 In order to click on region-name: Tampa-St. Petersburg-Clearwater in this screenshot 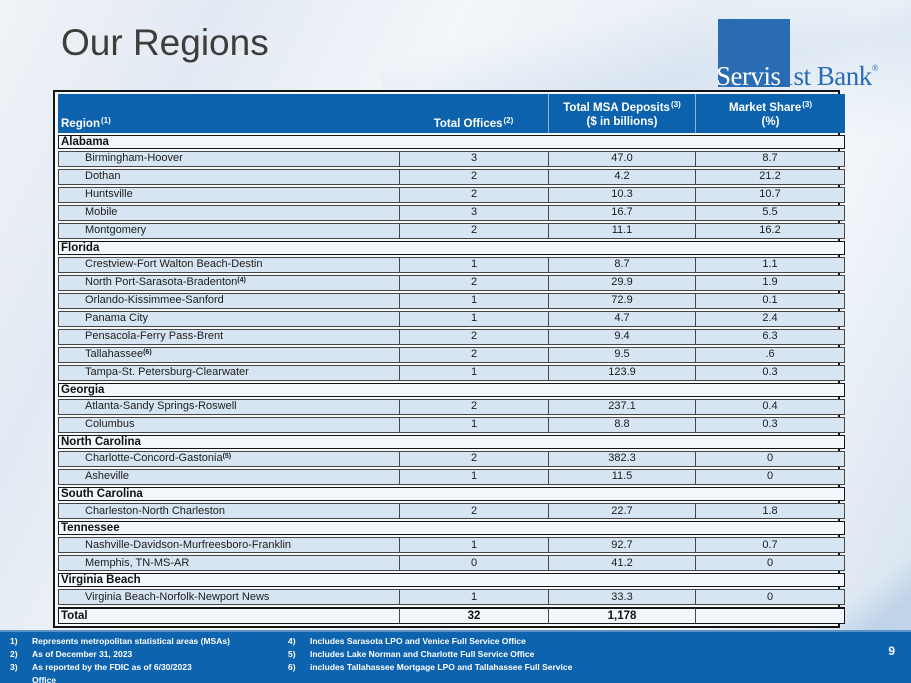, I will do `click(167, 372)`.